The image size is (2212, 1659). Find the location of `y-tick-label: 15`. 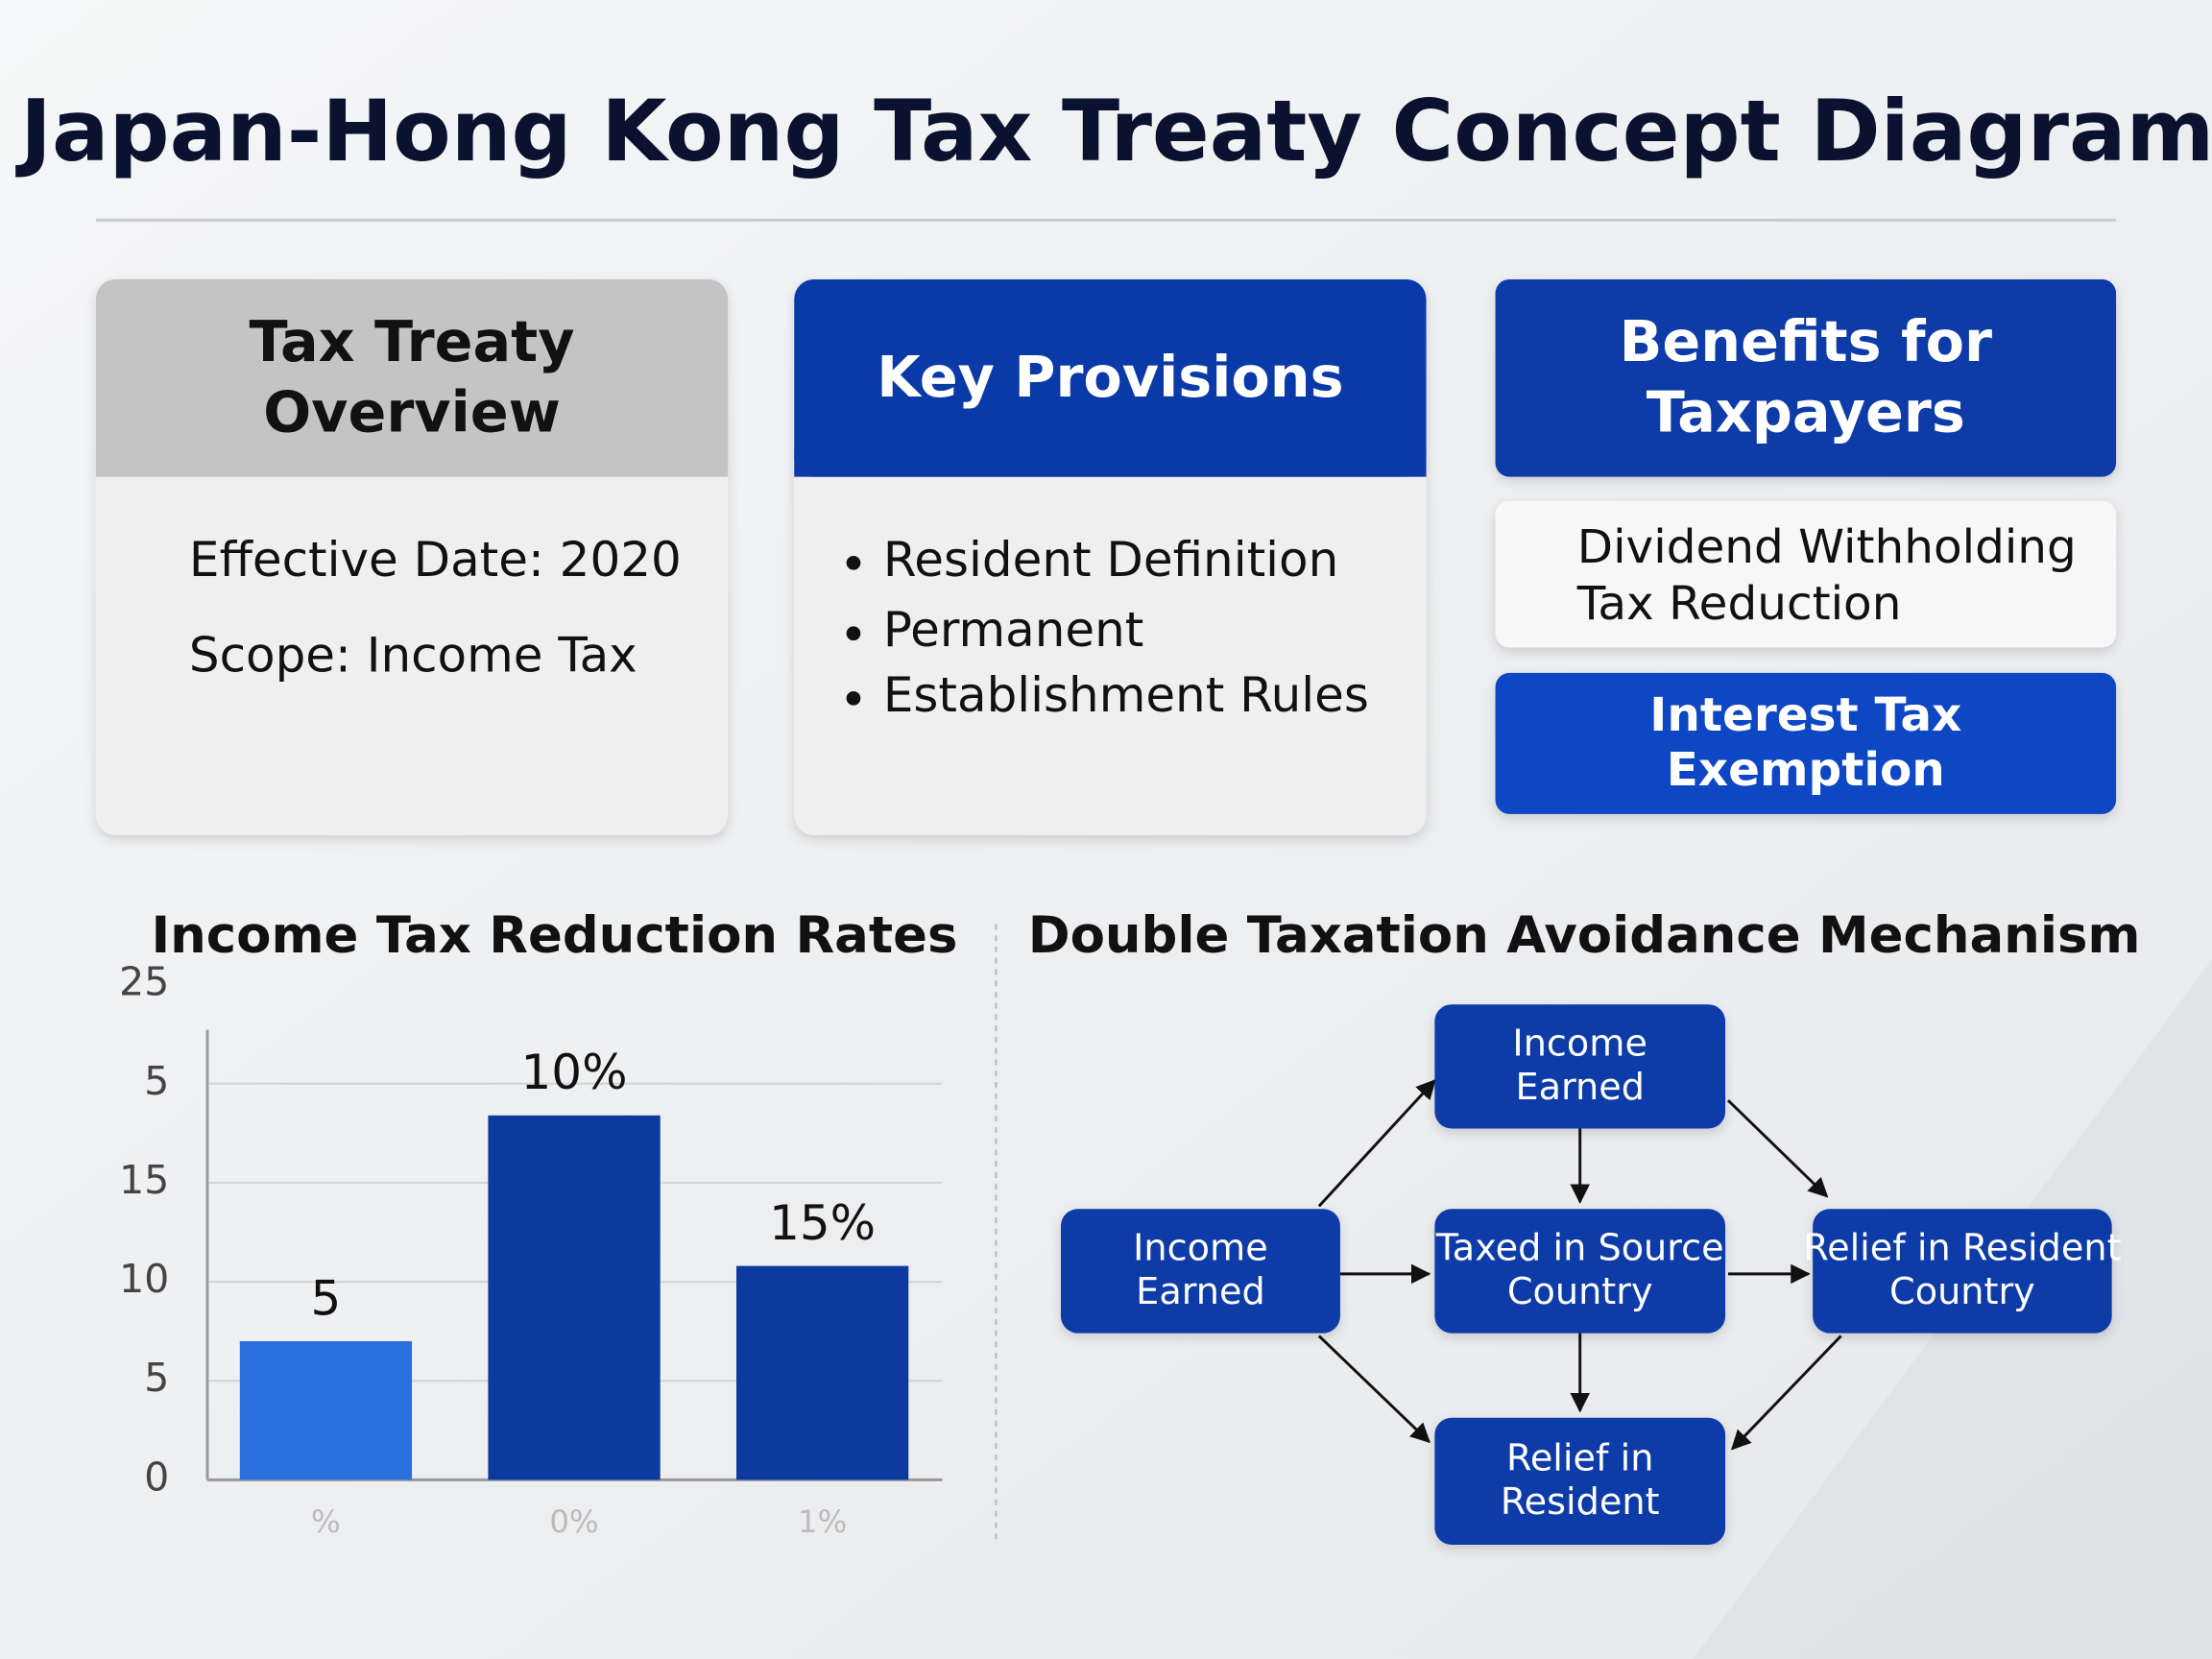

y-tick-label: 15 is located at coordinates (144, 1180).